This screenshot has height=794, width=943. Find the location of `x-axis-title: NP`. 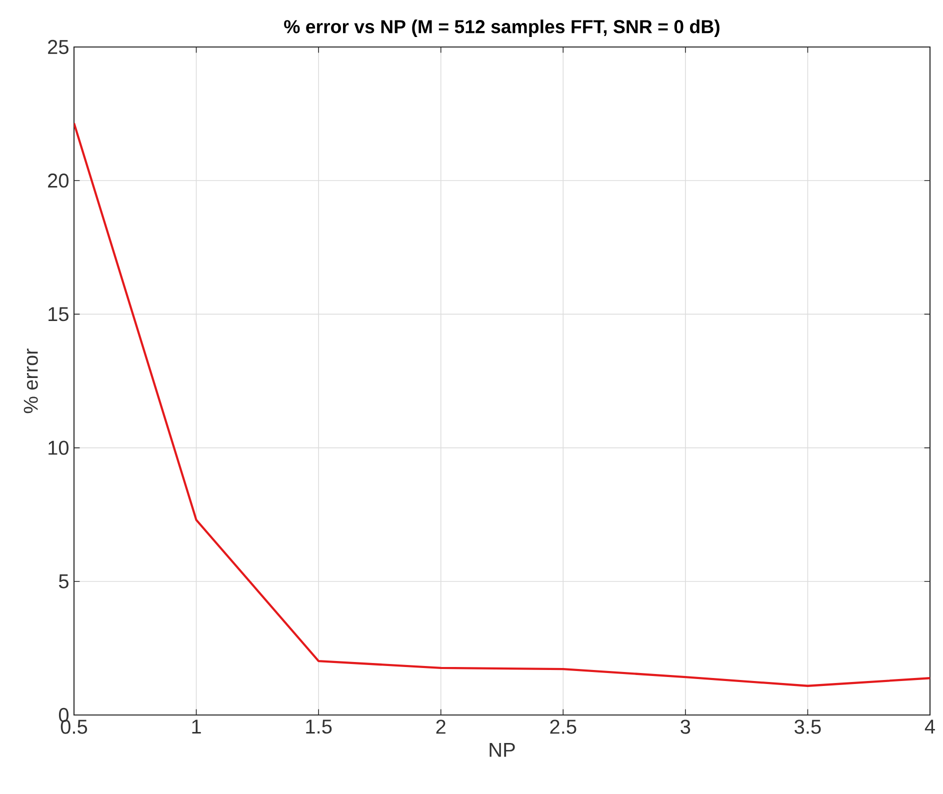

x-axis-title: NP is located at coordinates (502, 750).